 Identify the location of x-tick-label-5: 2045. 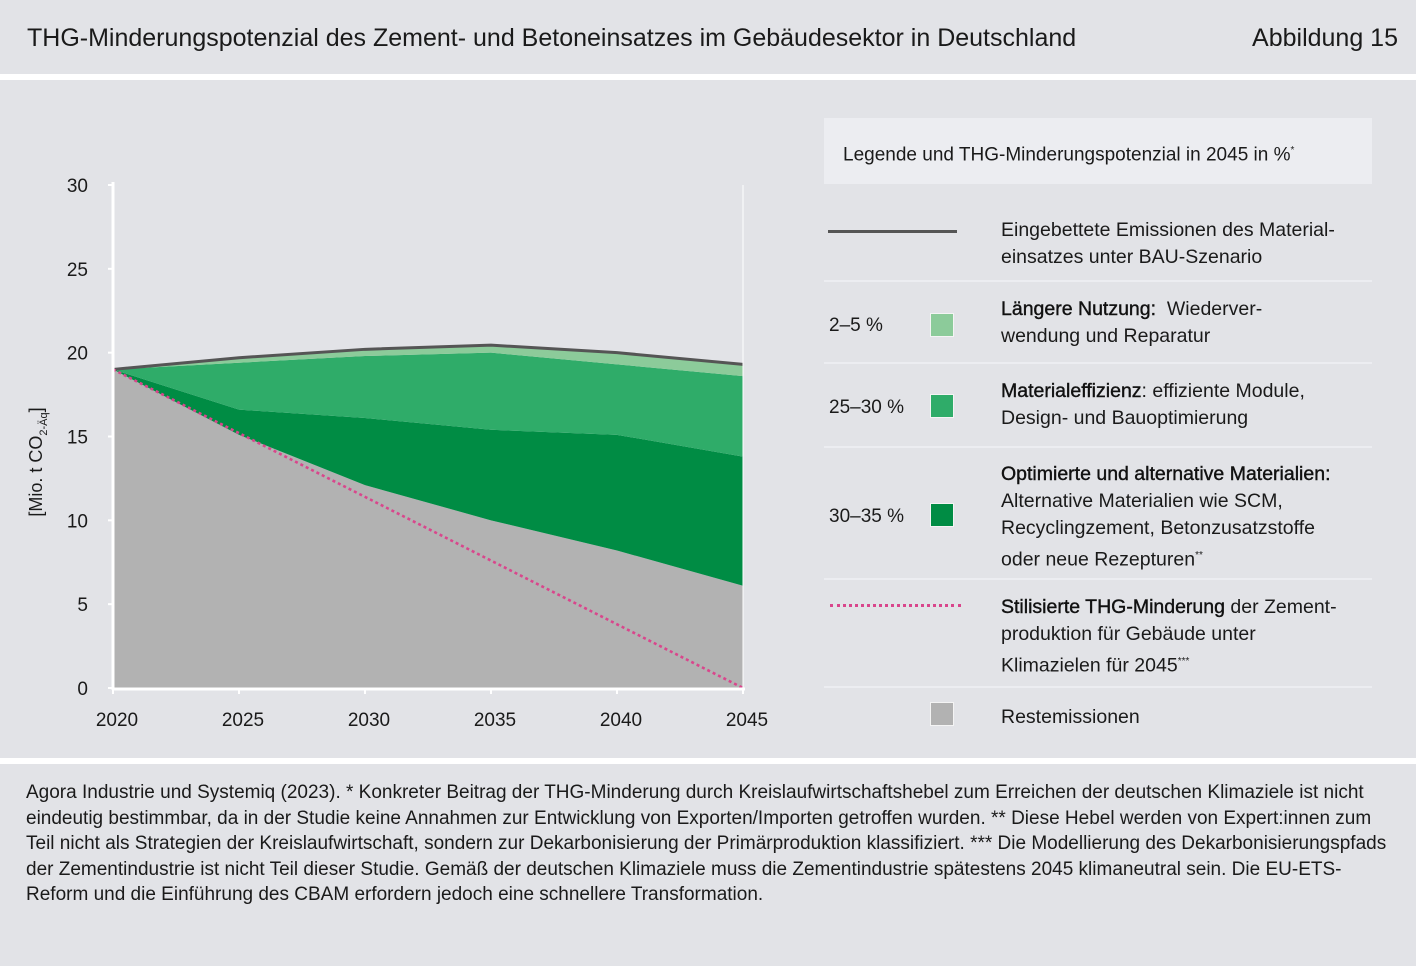
(747, 720).